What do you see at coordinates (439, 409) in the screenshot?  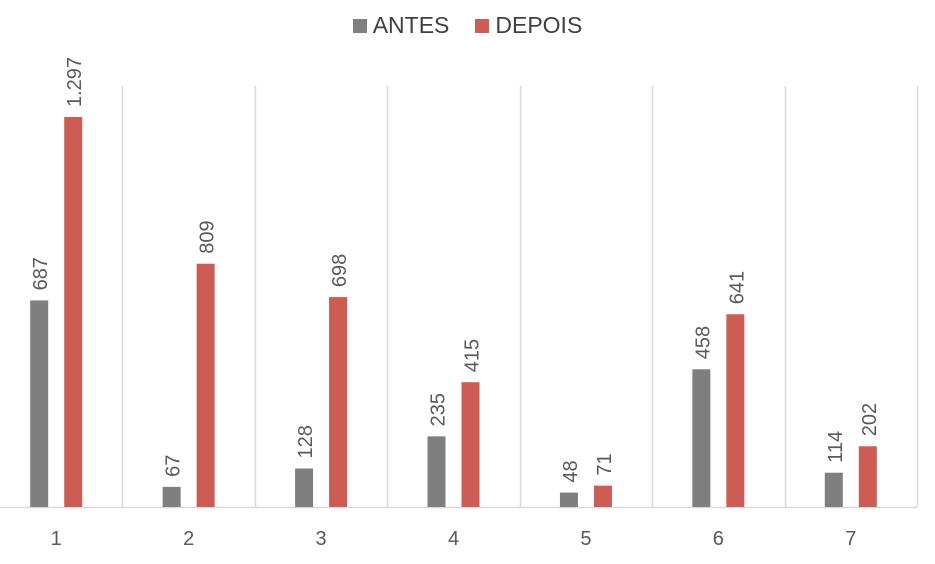 I see `data-label-antes-4: 235` at bounding box center [439, 409].